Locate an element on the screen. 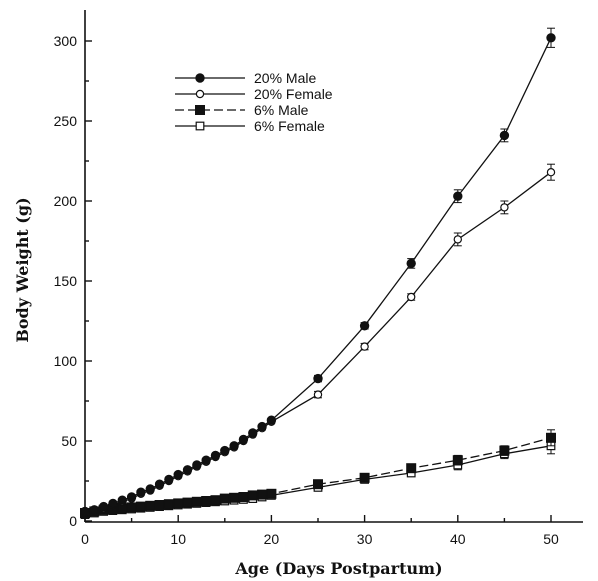  legend-label: 20% Female is located at coordinates (293, 94).